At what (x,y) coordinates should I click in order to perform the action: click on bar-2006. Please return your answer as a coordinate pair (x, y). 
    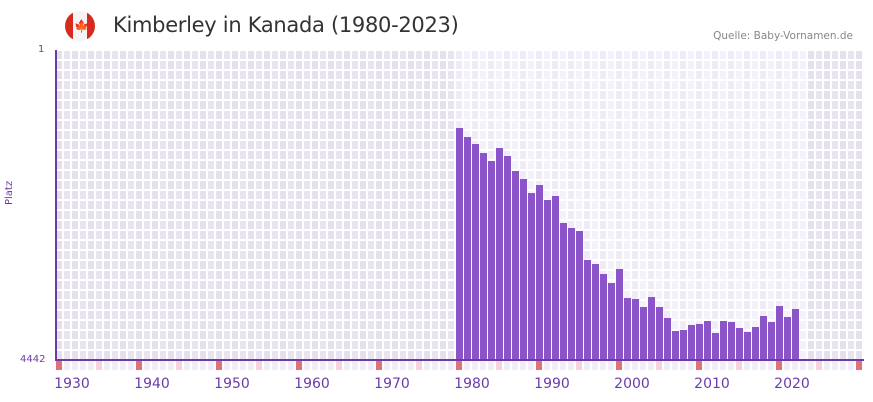
    Looking at the image, I should click on (667, 338).